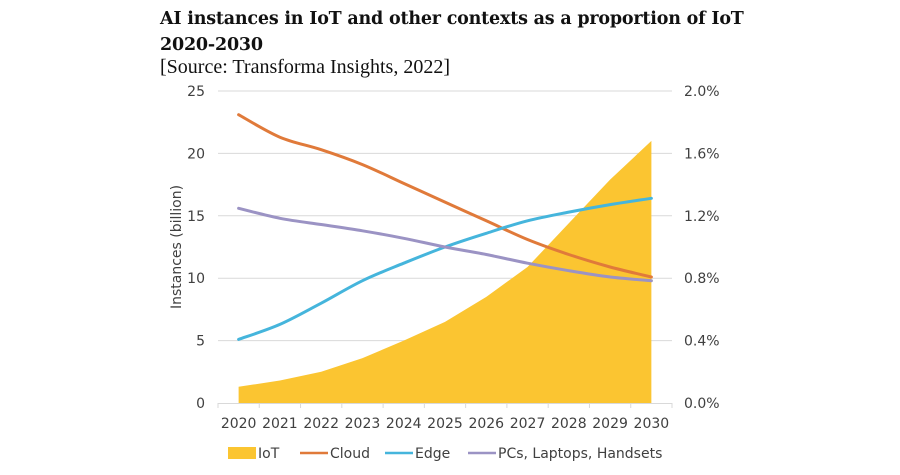 The height and width of the screenshot is (475, 900). Describe the element at coordinates (177, 247) in the screenshot. I see `y-axis-title: Instances (billion)` at that location.